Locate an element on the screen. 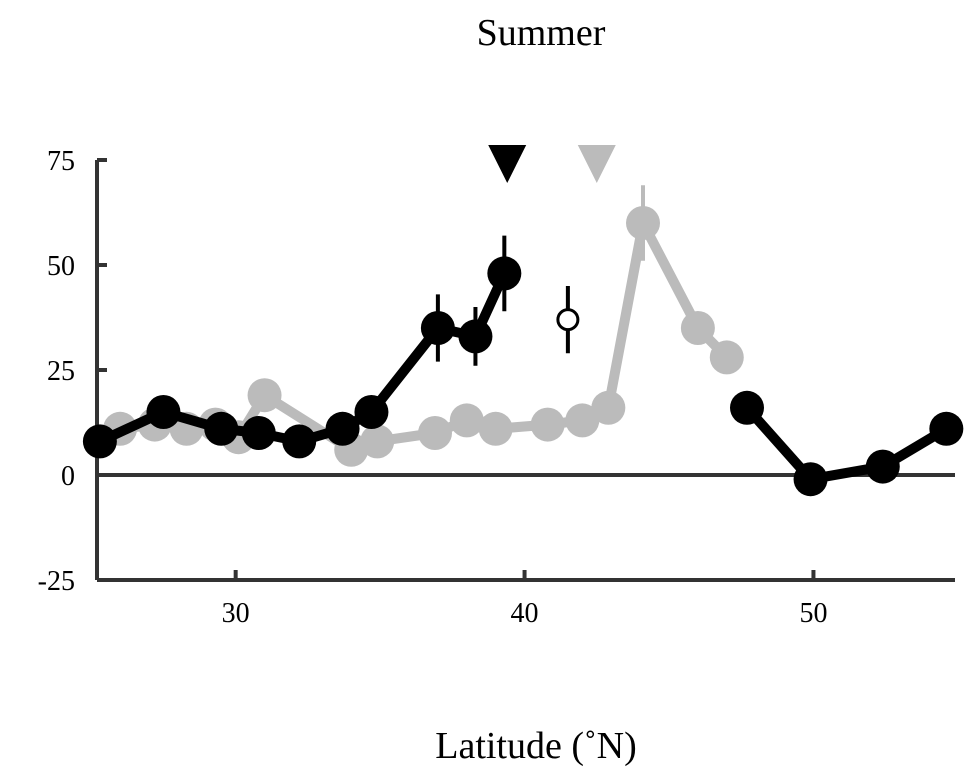 The width and height of the screenshot is (972, 772). open-point is located at coordinates (568, 320).